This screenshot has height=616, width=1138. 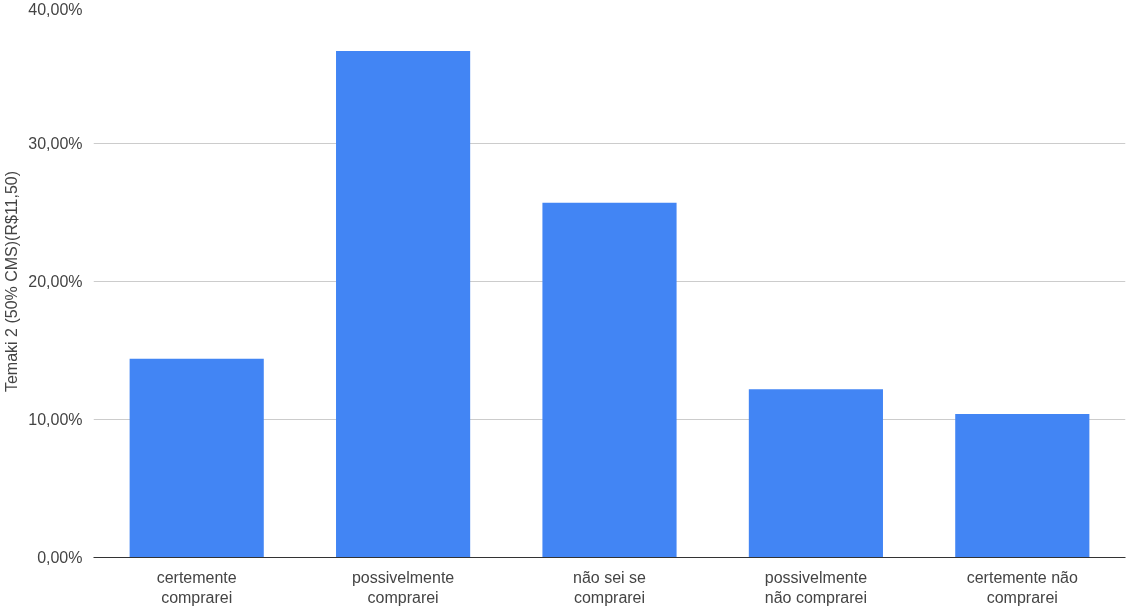 I want to click on x-tick-label: possivelmente comprarei, so click(x=403, y=587).